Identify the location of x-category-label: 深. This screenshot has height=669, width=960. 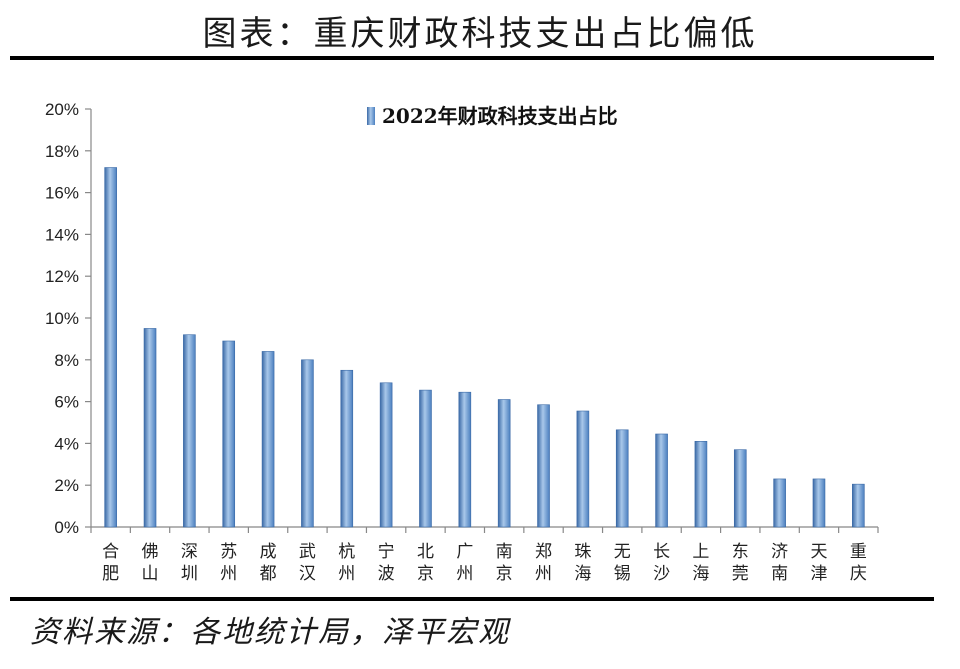
(189, 552).